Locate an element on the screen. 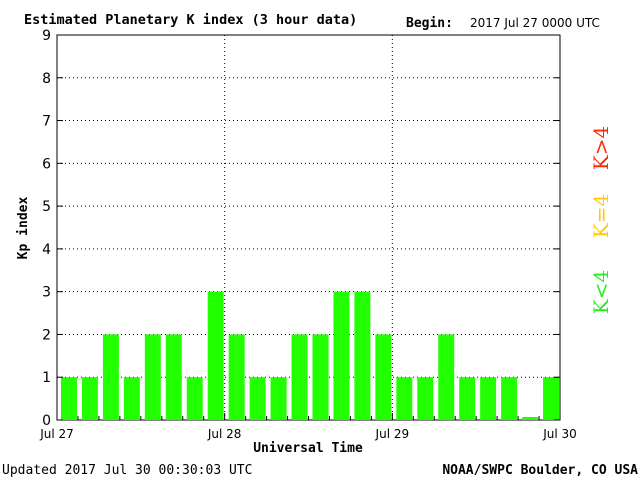  y-tick-label-2: 2 is located at coordinates (46, 335).